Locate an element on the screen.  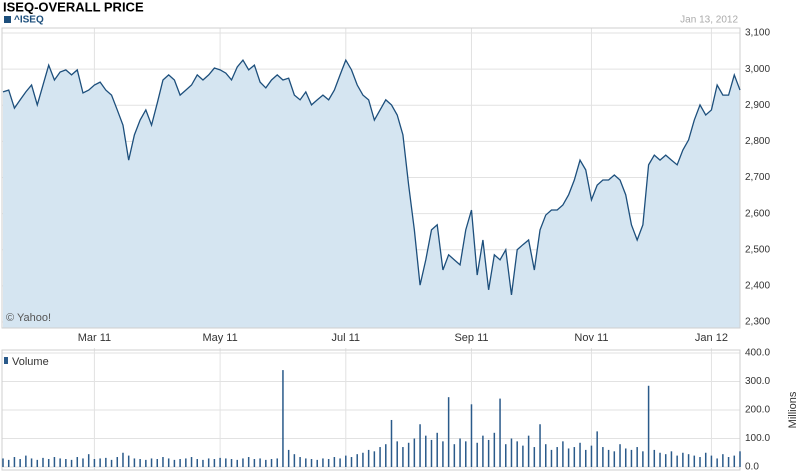
y-tick-label: 2,300 is located at coordinates (757, 322).